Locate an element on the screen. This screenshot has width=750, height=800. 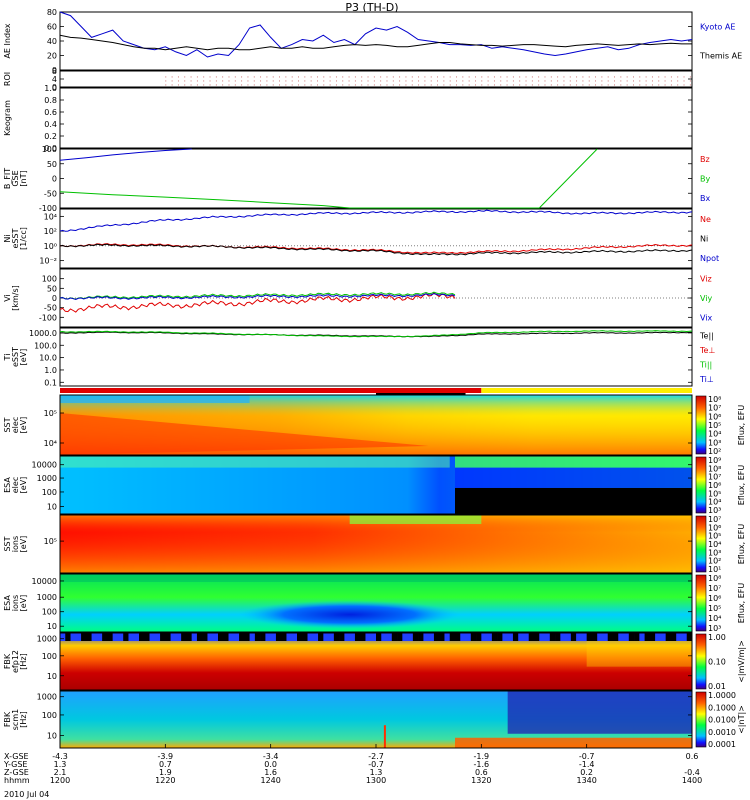
legend-entry: Ne is located at coordinates (705, 219).